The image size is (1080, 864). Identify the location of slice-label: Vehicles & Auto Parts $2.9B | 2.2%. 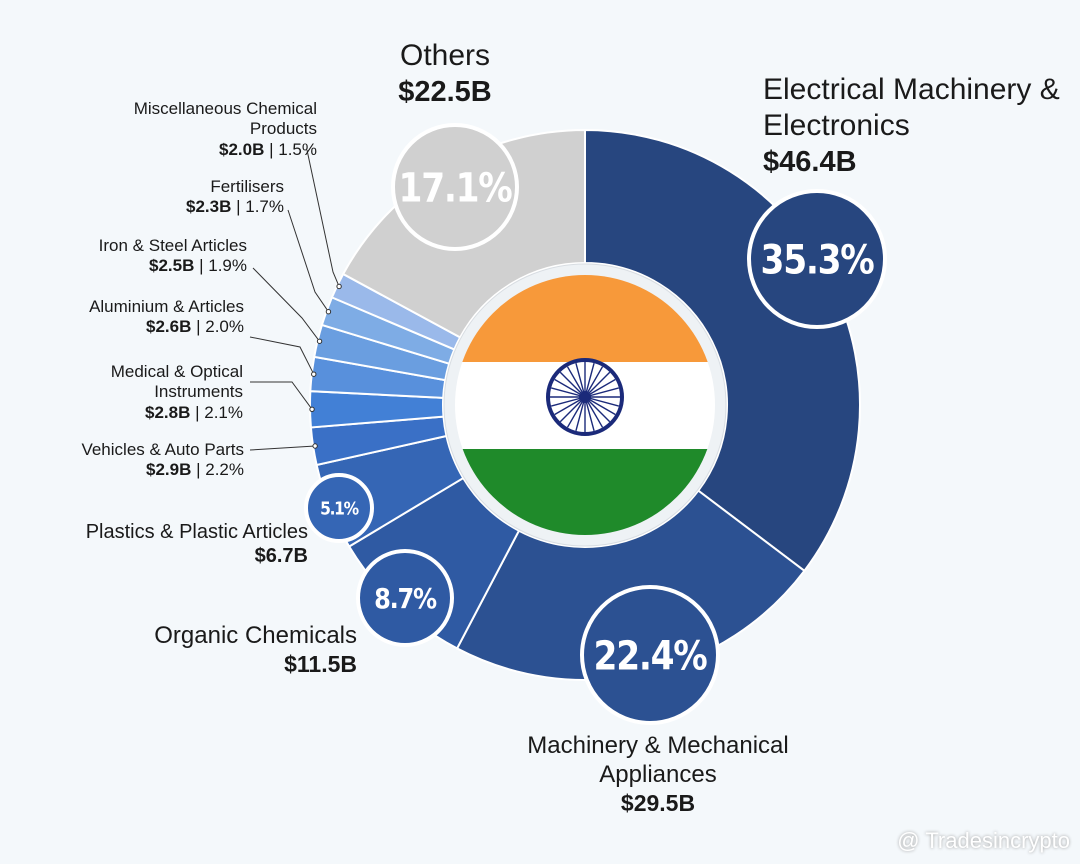
(134, 460).